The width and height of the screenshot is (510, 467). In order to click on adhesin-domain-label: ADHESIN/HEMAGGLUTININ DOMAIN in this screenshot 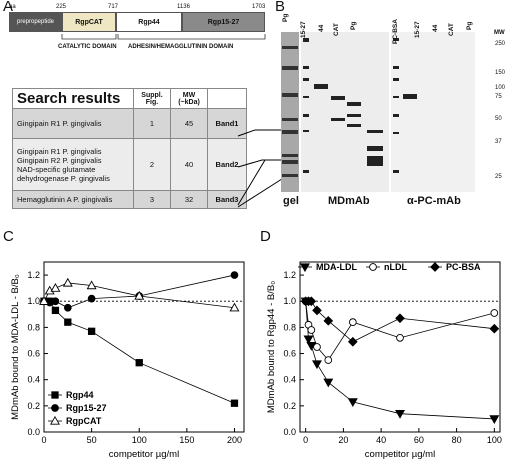, I will do `click(181, 47)`.